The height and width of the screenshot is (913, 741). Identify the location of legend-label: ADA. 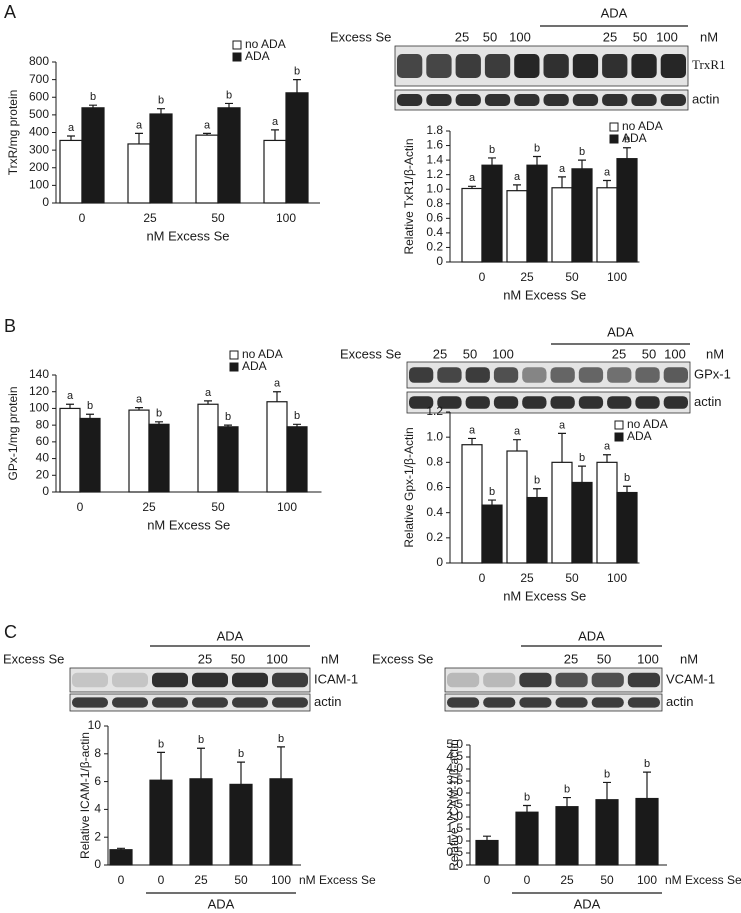
(634, 138).